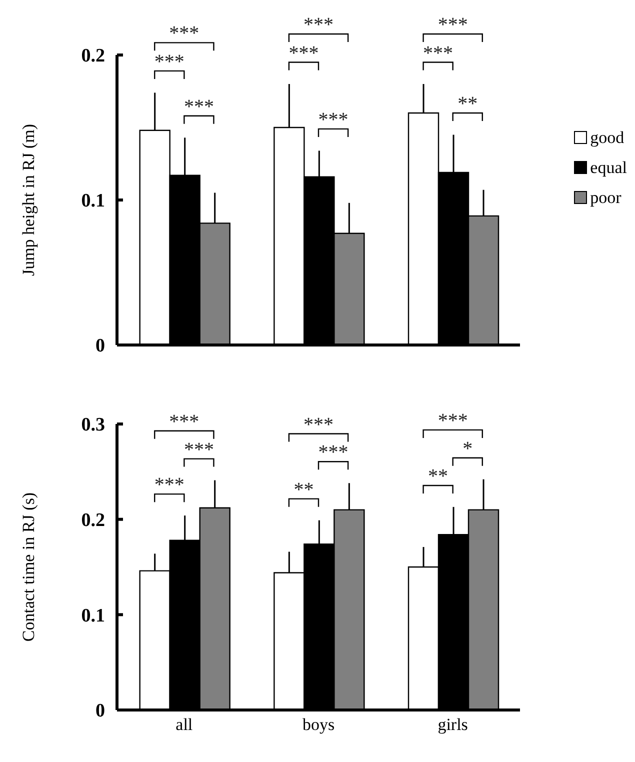 The height and width of the screenshot is (762, 635). I want to click on x-tick-label: girls, so click(453, 724).